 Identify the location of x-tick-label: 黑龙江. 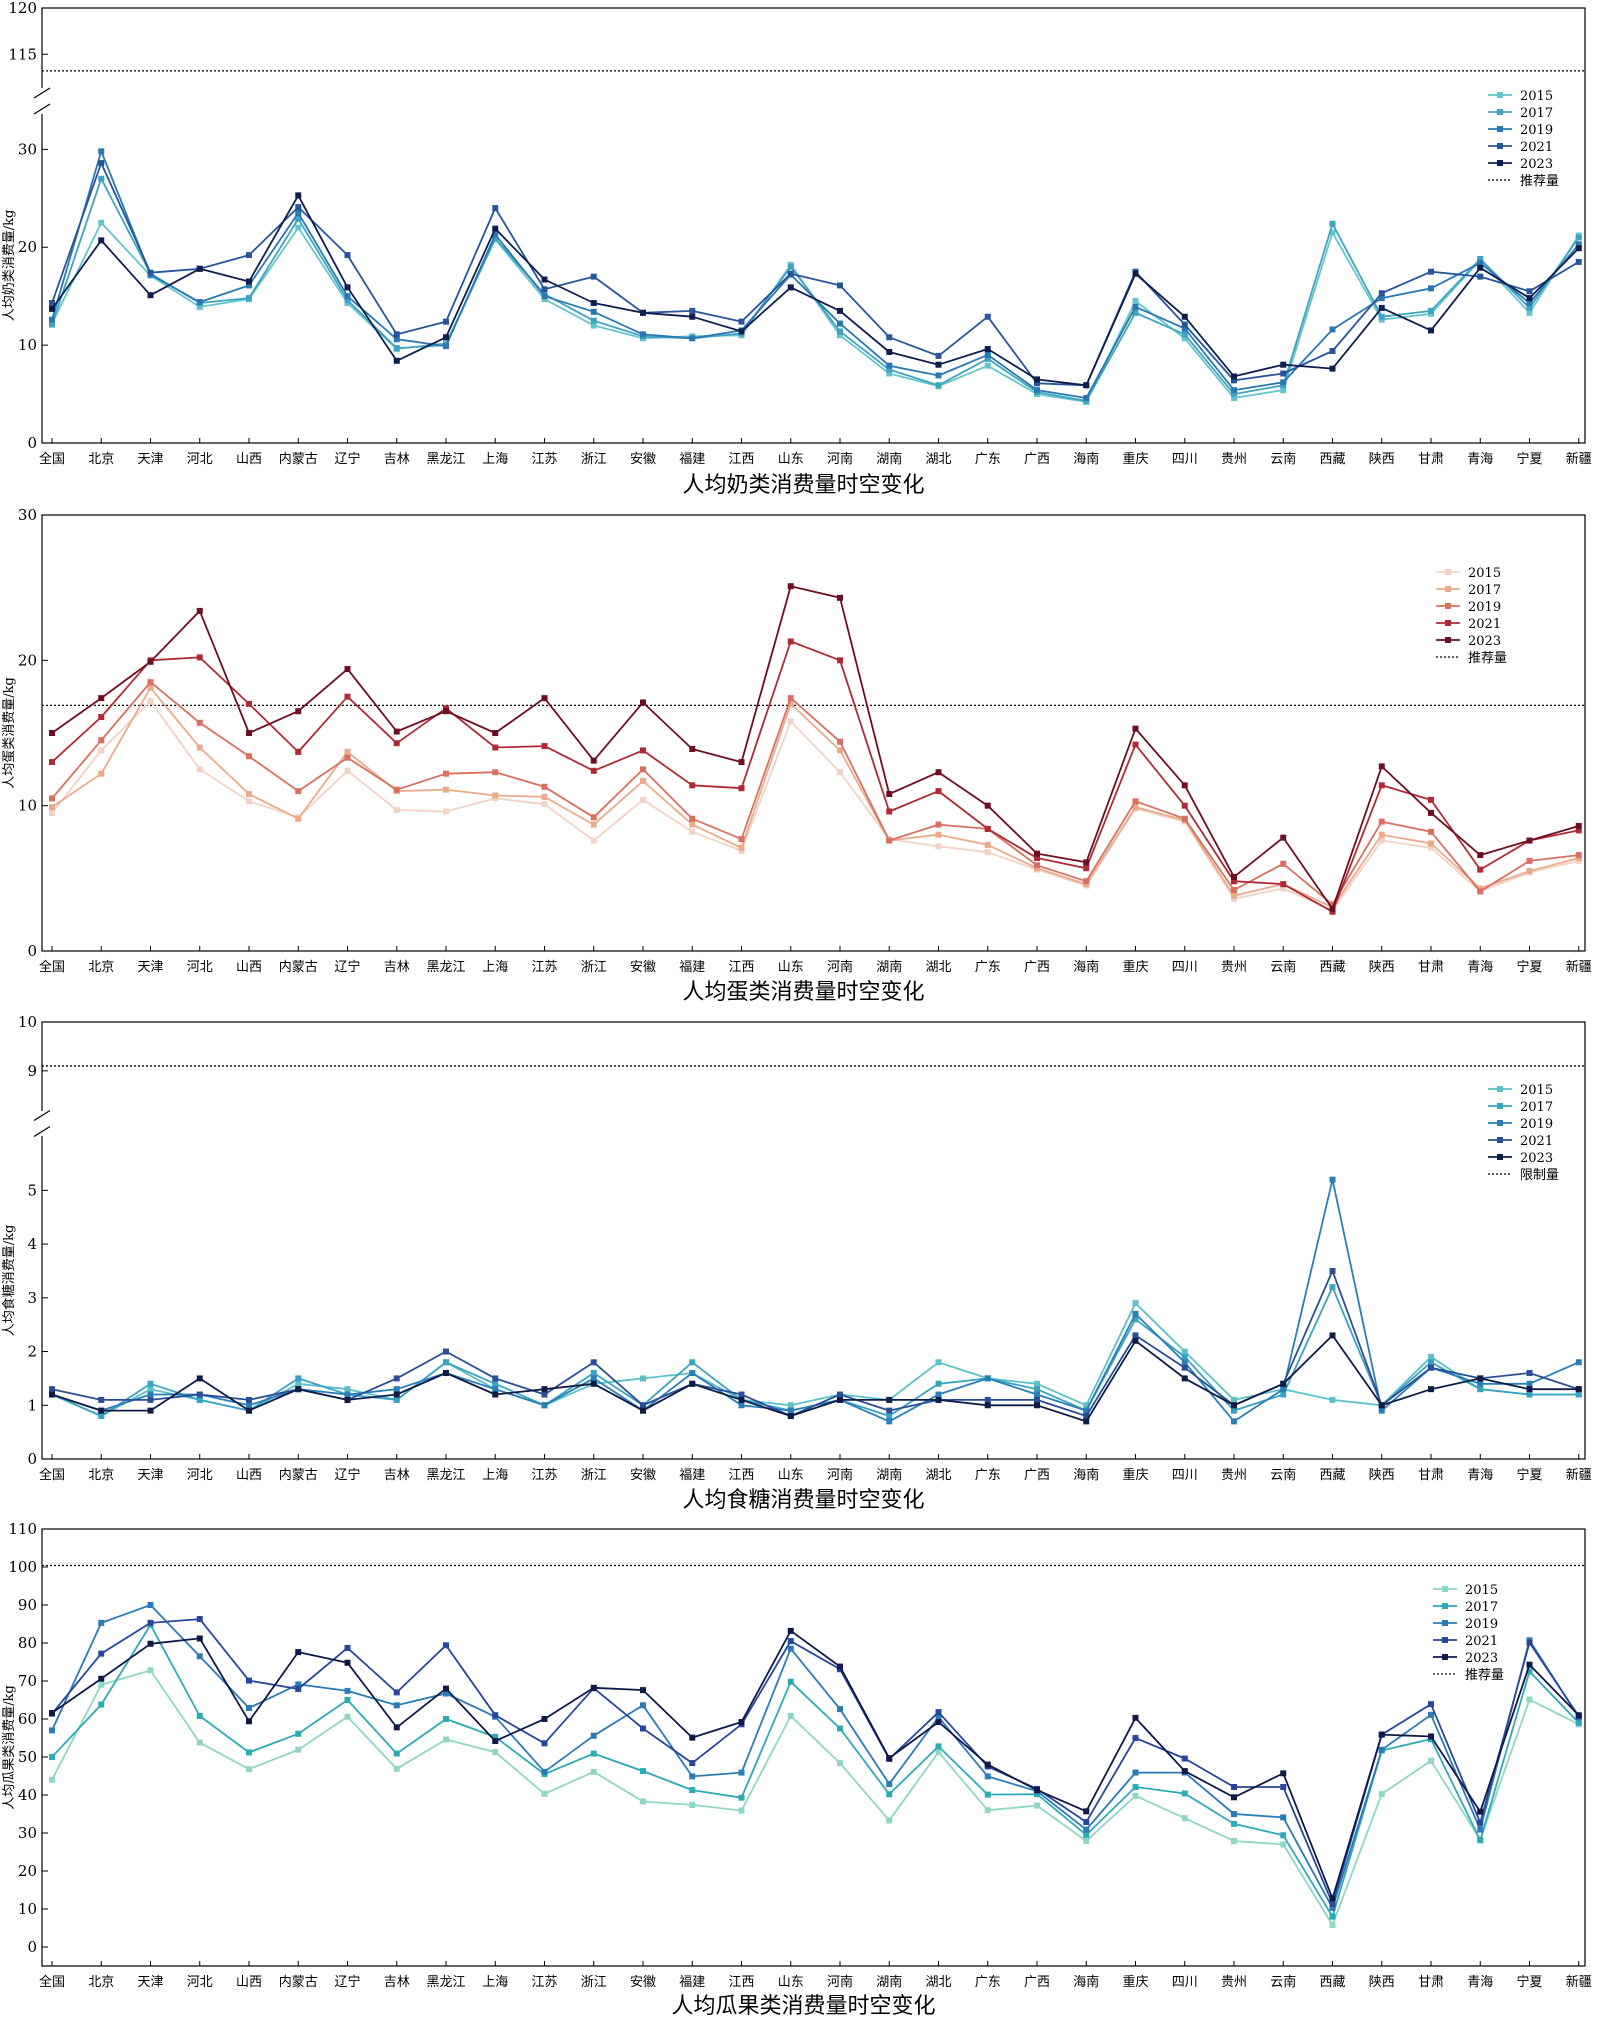
(445, 1475).